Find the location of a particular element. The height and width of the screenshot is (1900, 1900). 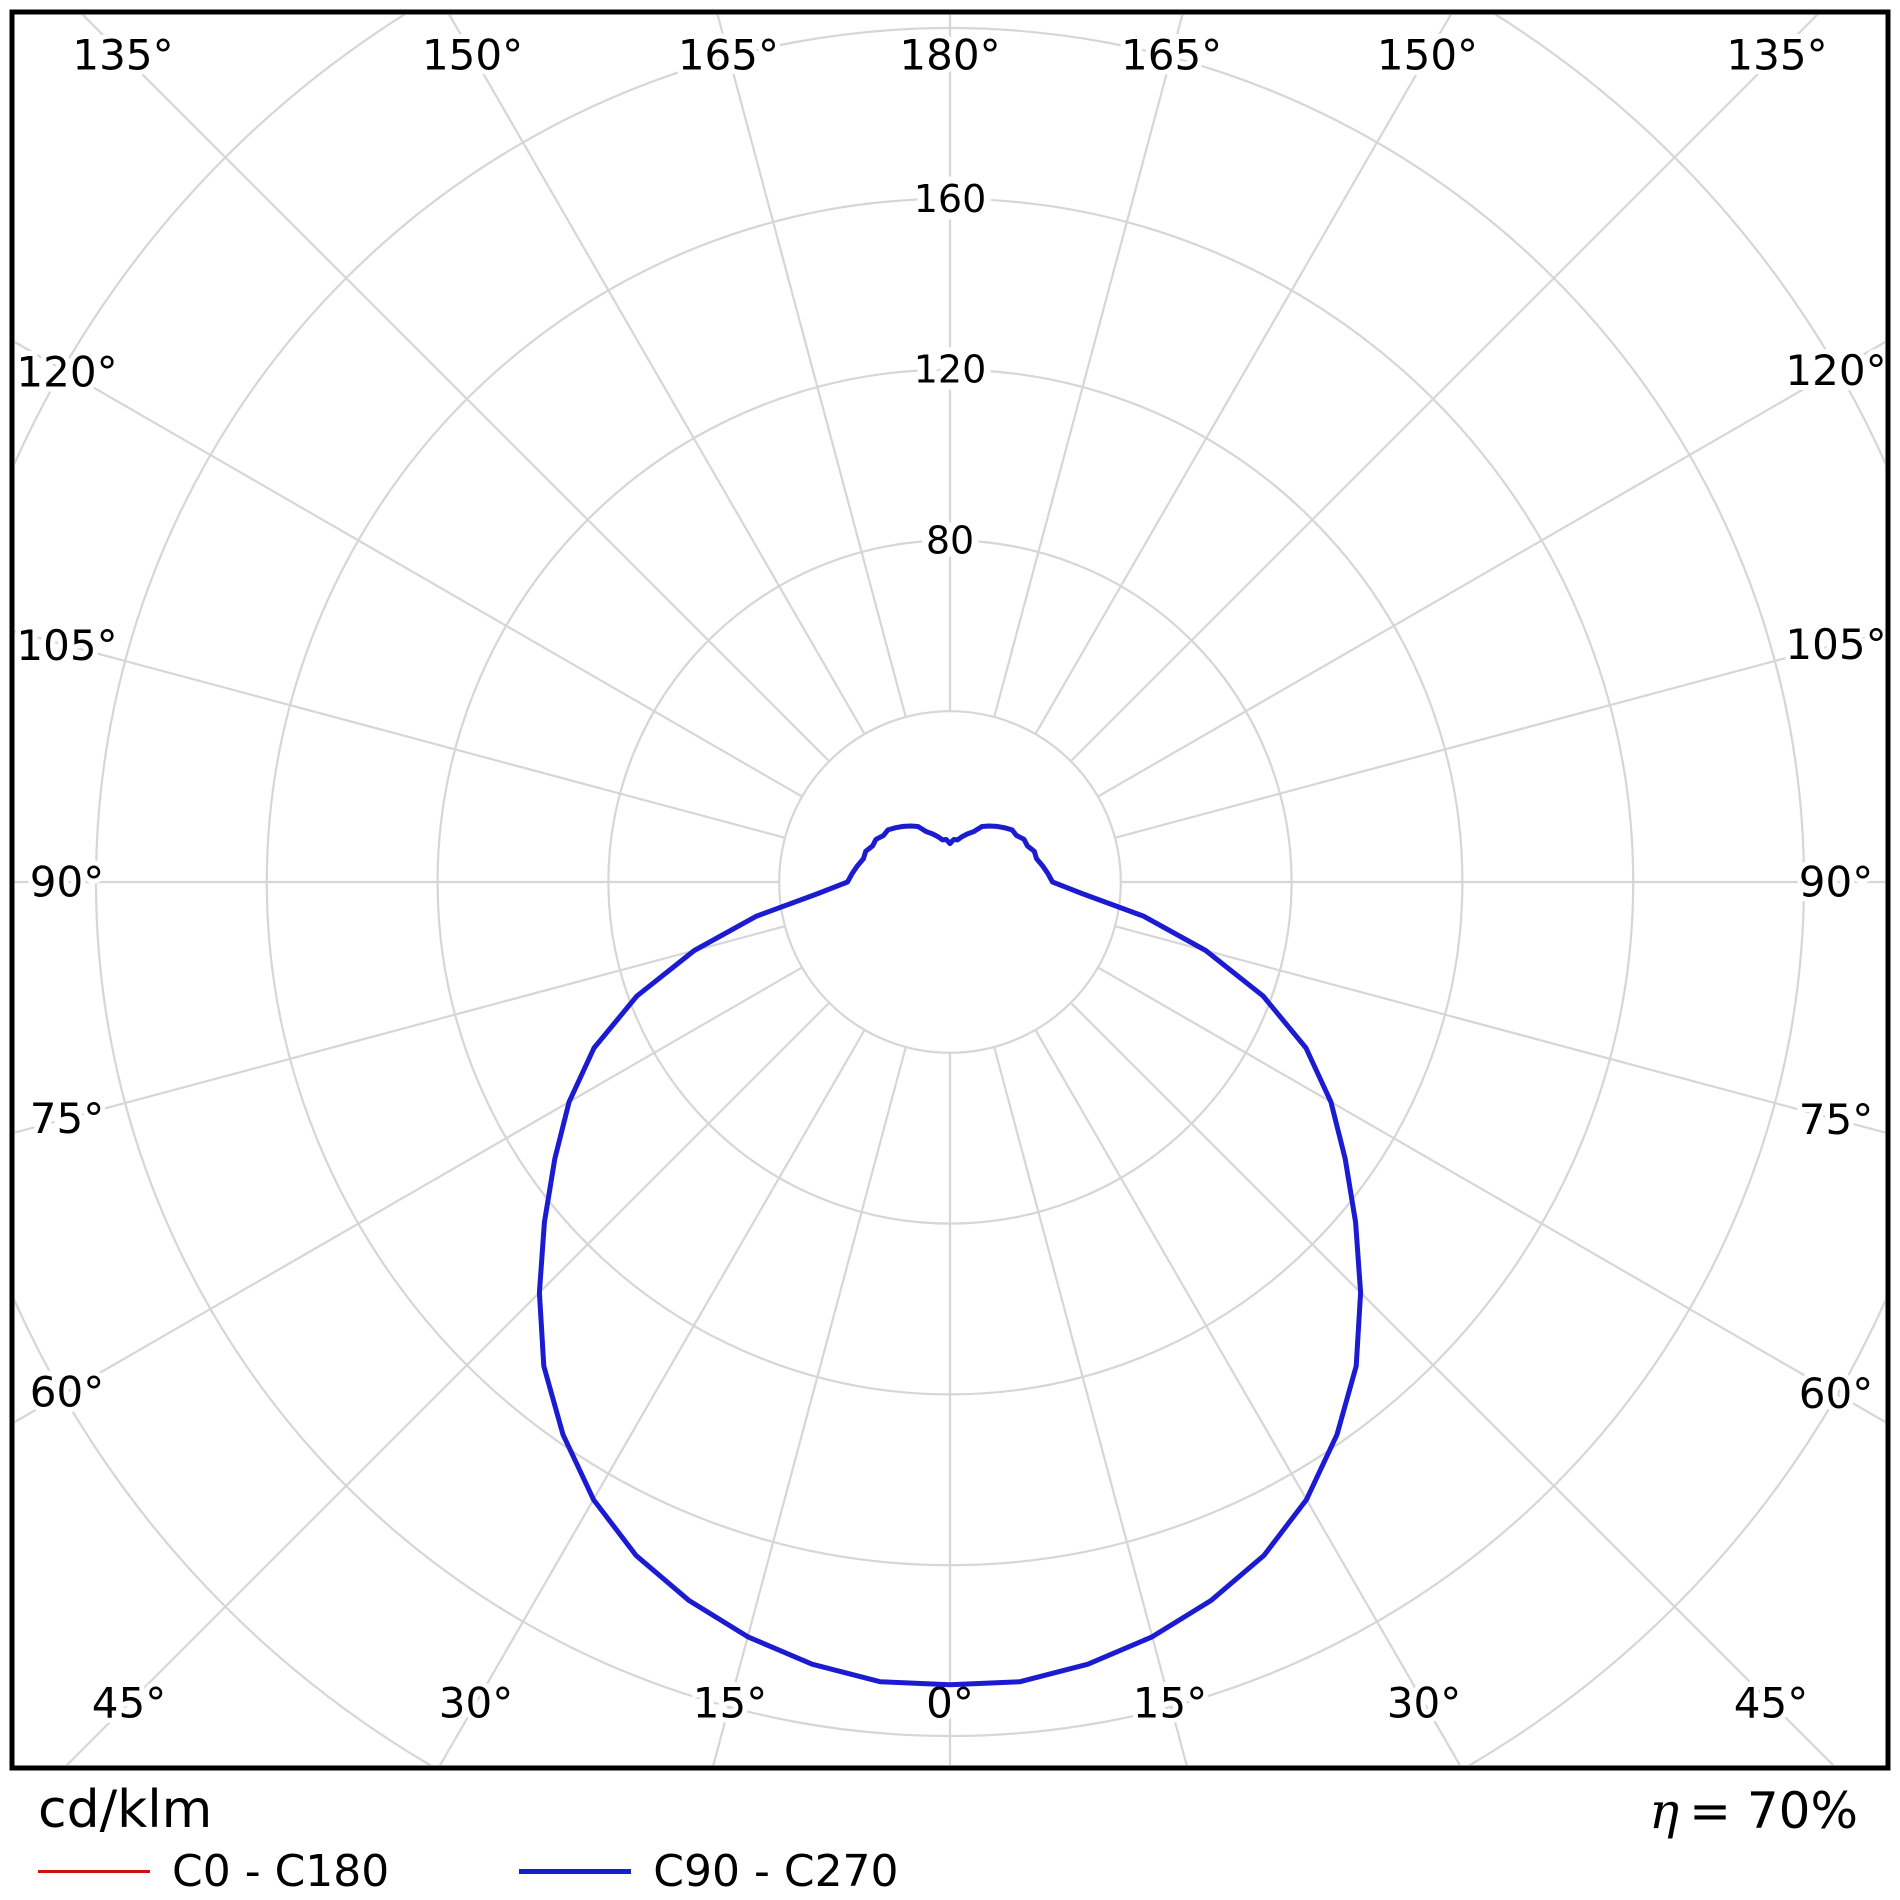

legend-item-c0-c180: C0 - C180 is located at coordinates (213, 1871).